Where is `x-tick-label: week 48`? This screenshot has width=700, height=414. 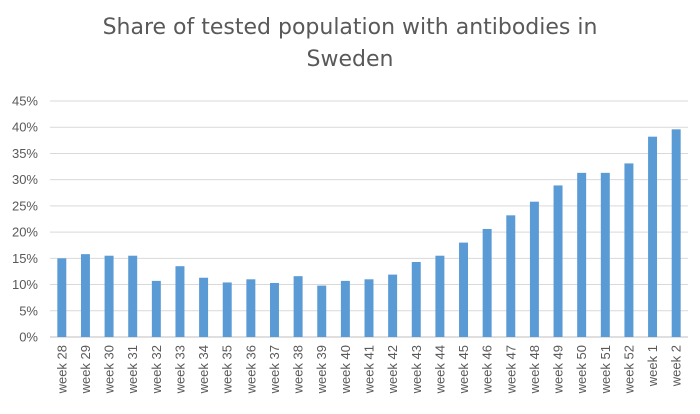
x-tick-label: week 48 is located at coordinates (534, 369).